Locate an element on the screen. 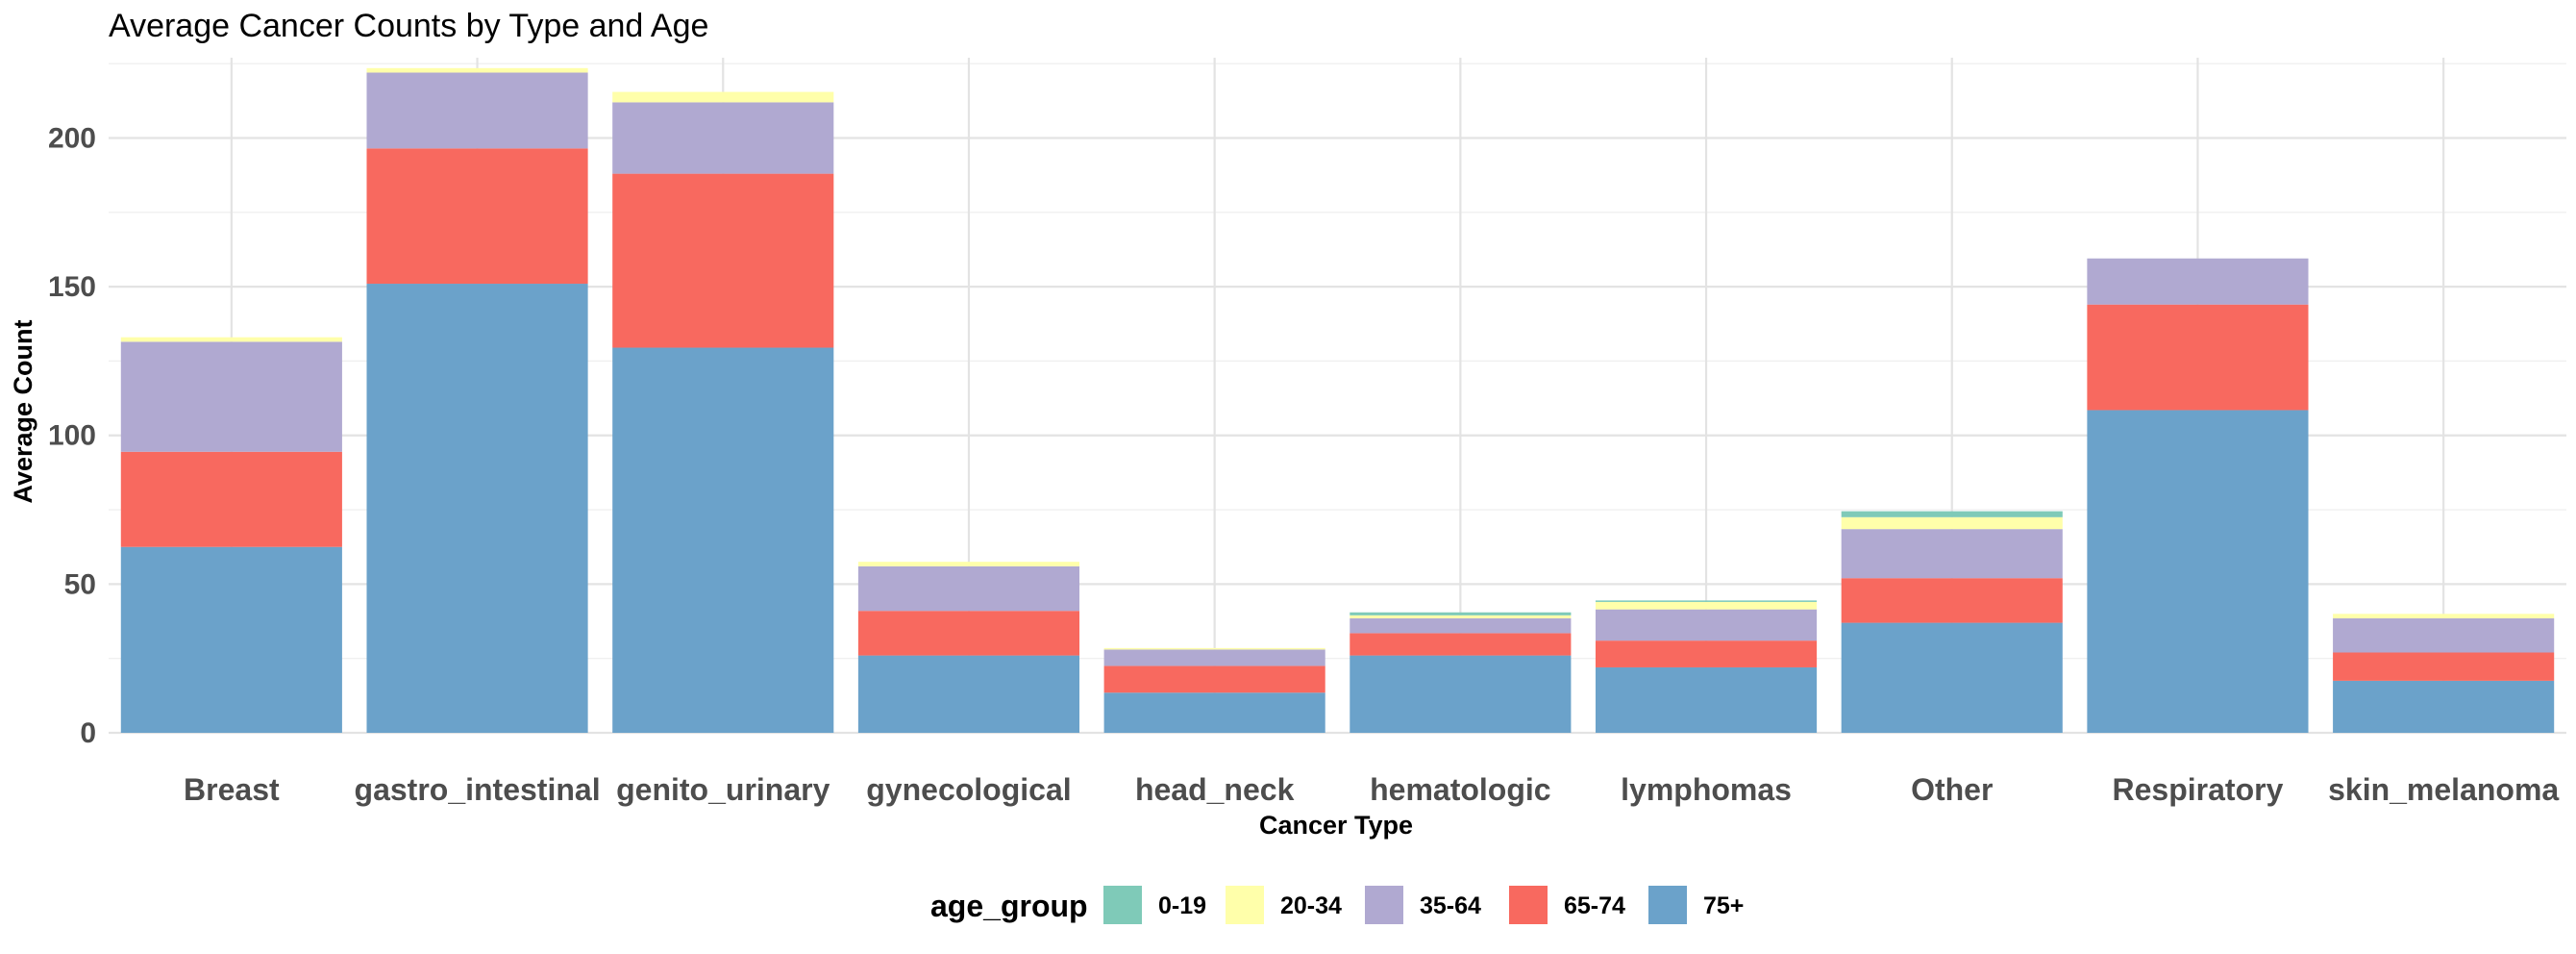  y-axis-ticks: 0 50 100 150 200 is located at coordinates (72, 435).